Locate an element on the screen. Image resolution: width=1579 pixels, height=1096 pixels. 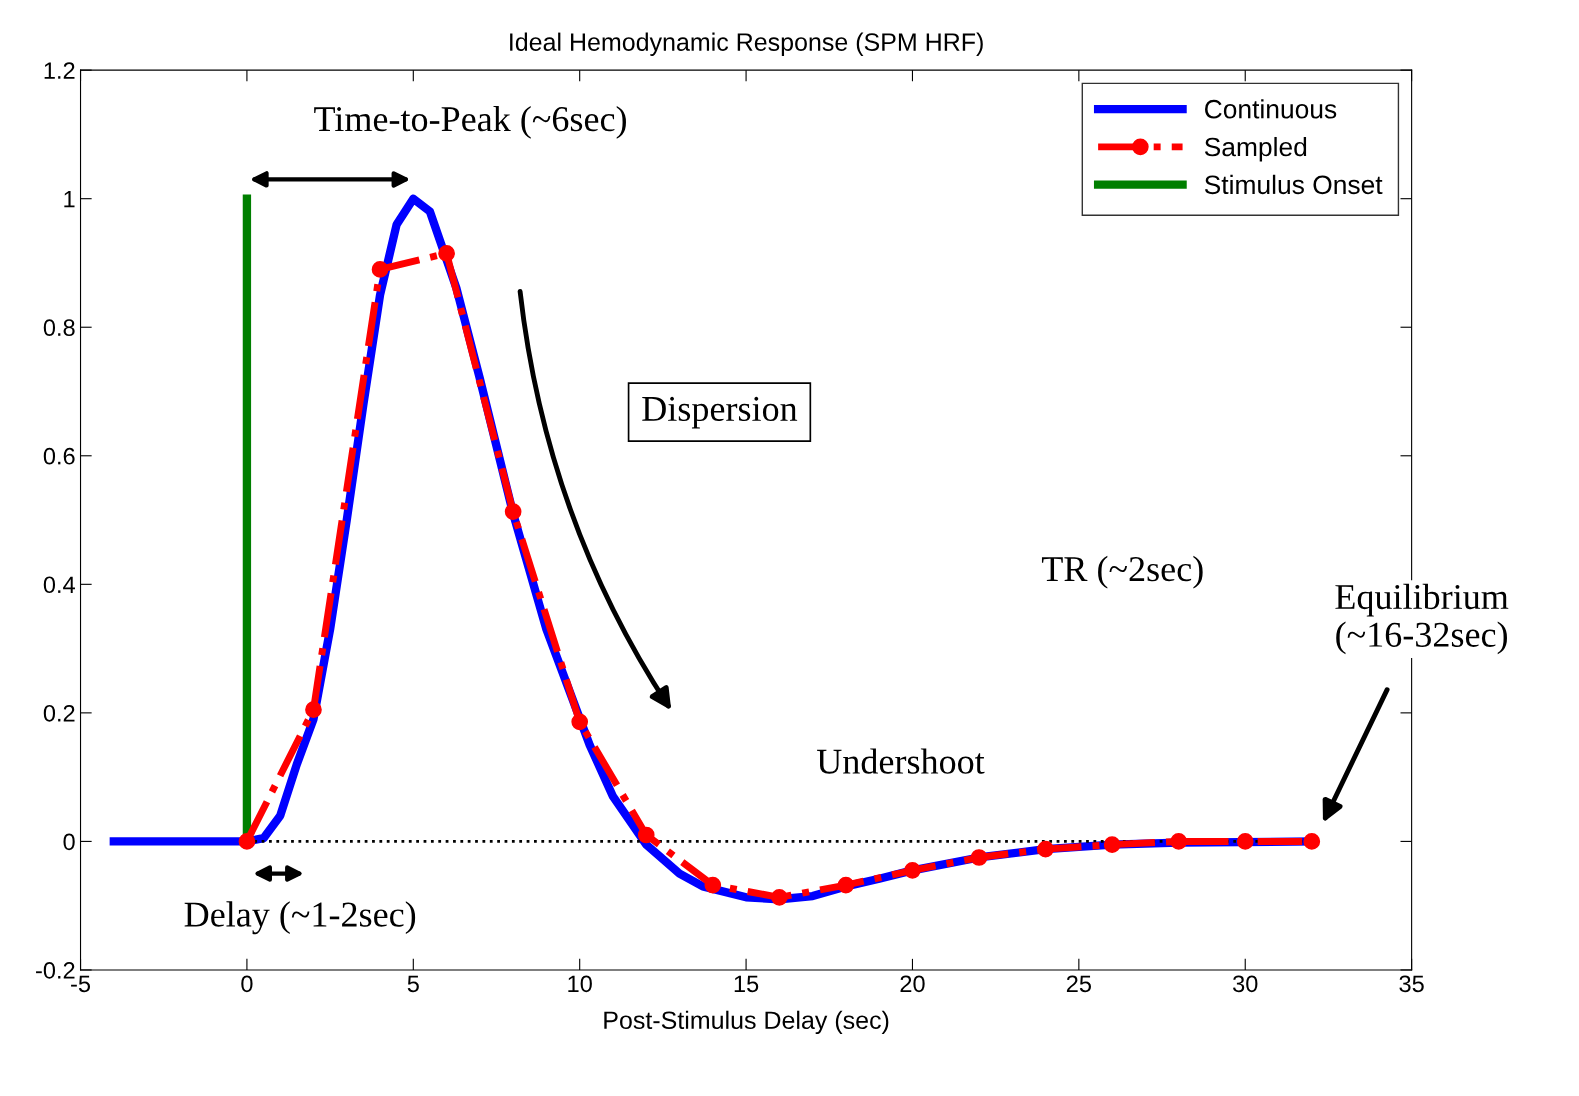
x-tick-label: 20 is located at coordinates (912, 984).